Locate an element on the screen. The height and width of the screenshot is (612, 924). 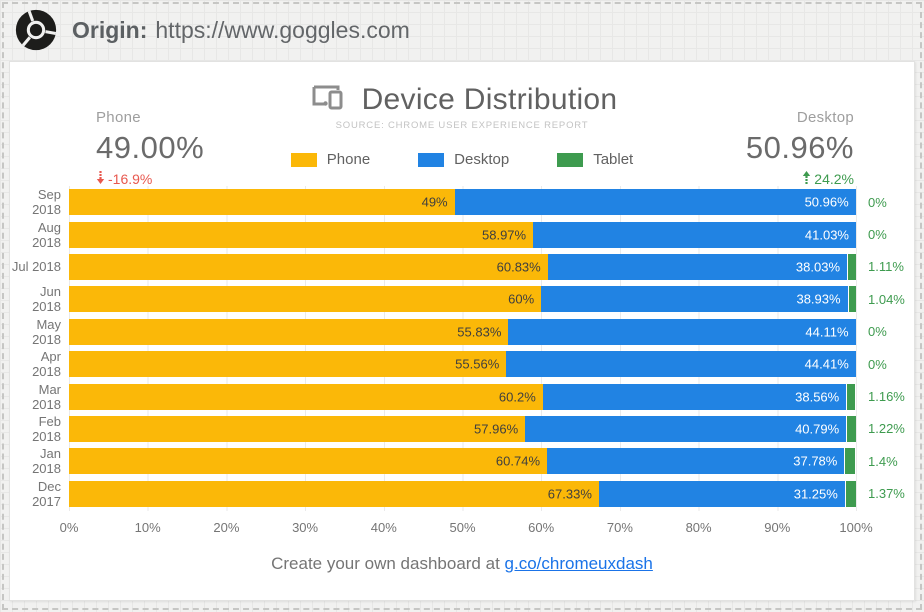
bar-value-label: 55.83% is located at coordinates (479, 332).